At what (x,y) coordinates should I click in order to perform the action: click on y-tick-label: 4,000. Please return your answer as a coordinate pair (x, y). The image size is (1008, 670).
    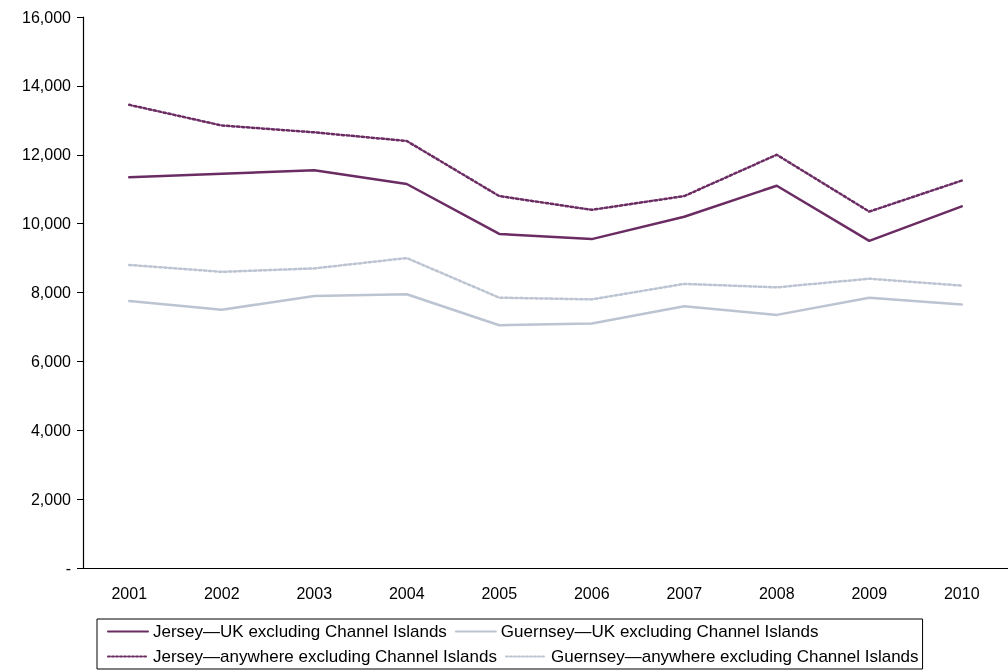
    Looking at the image, I should click on (51, 430).